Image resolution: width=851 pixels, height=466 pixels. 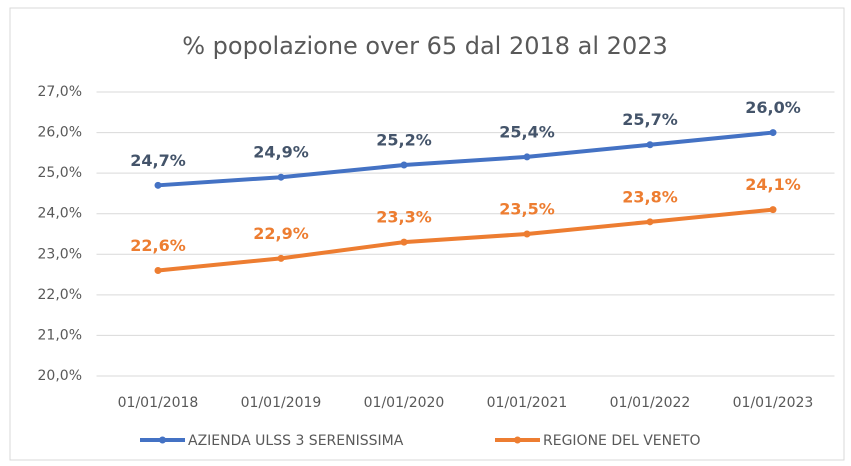 What do you see at coordinates (60, 254) in the screenshot?
I see `y-tick-label: 23,0%` at bounding box center [60, 254].